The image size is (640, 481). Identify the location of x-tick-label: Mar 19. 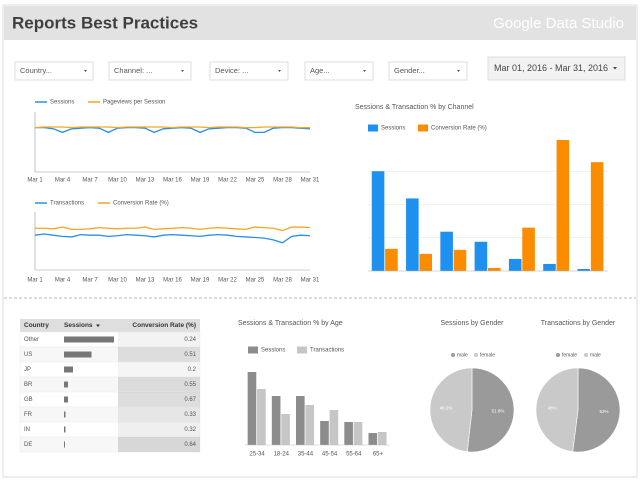
(200, 281).